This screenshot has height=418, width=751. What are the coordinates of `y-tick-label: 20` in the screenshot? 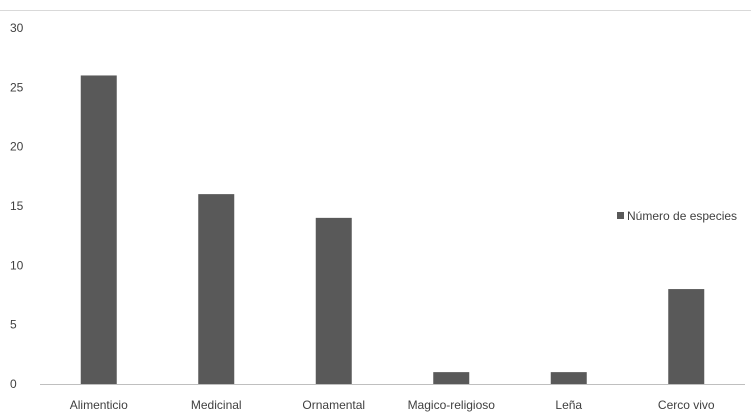 It's located at (17, 147).